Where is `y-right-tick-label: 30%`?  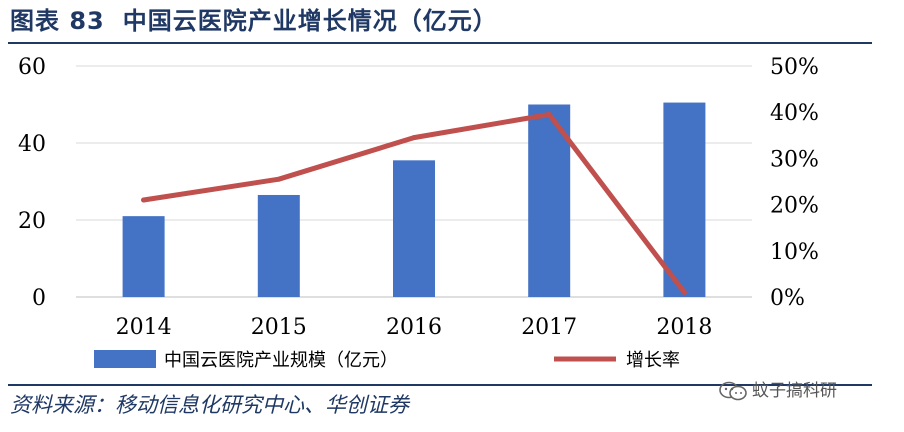 y-right-tick-label: 30% is located at coordinates (794, 159).